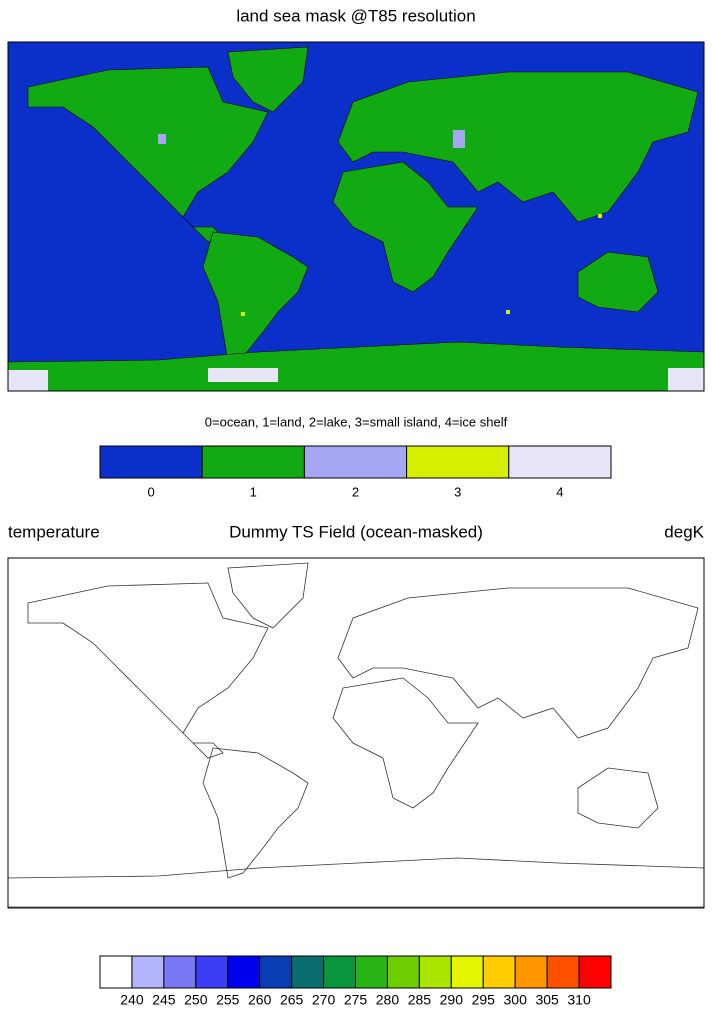 This screenshot has height=1016, width=712. Describe the element at coordinates (420, 1000) in the screenshot. I see `colorbar-label: 285` at that location.